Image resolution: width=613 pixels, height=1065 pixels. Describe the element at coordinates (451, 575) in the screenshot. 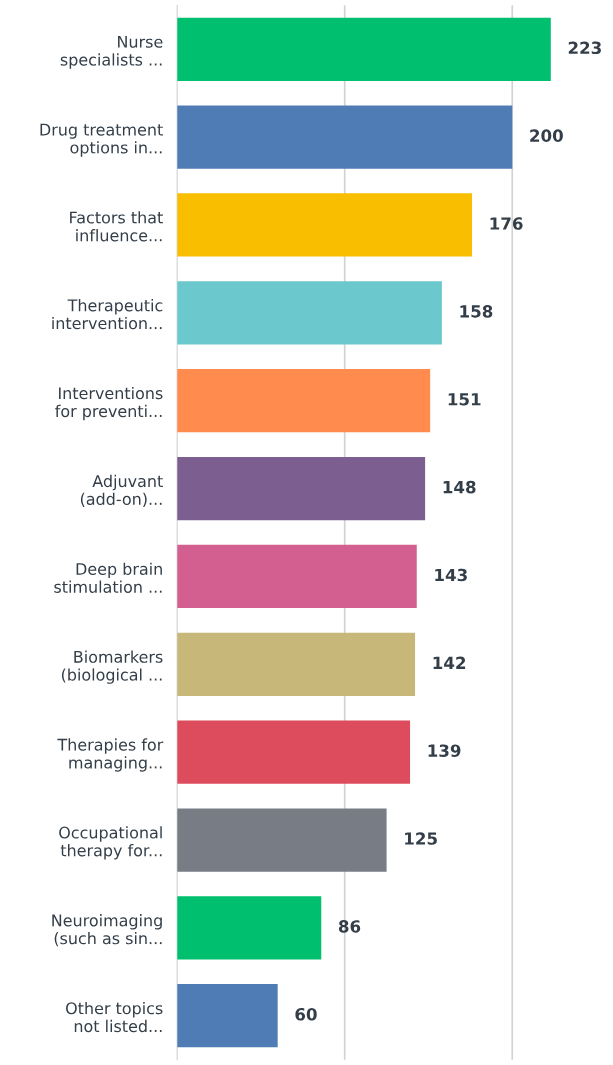

I see `data-label: 143` at that location.